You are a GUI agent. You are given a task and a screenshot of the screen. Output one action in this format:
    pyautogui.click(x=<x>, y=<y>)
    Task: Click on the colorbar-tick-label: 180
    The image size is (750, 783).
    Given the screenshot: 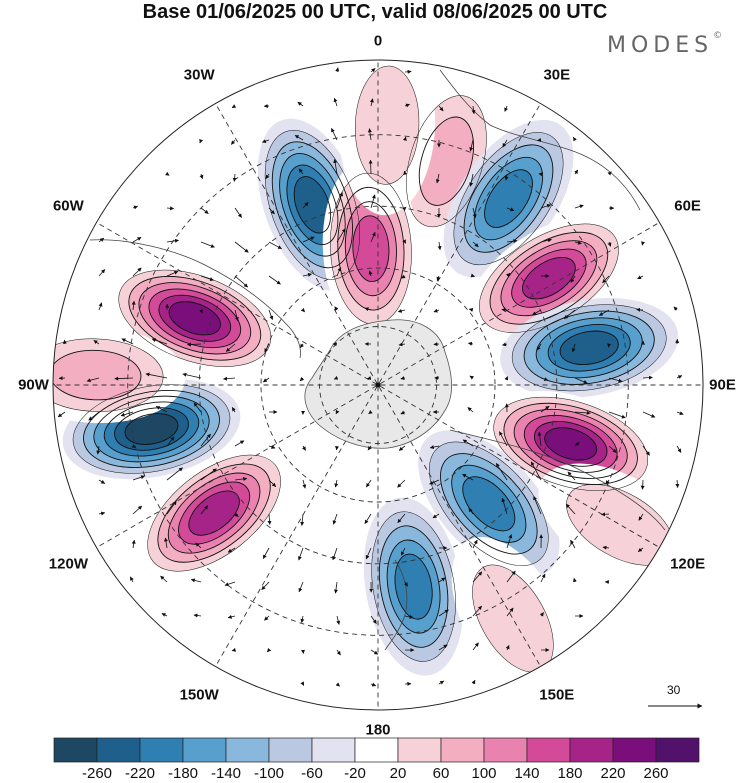 What is the action you would take?
    pyautogui.click(x=570, y=773)
    